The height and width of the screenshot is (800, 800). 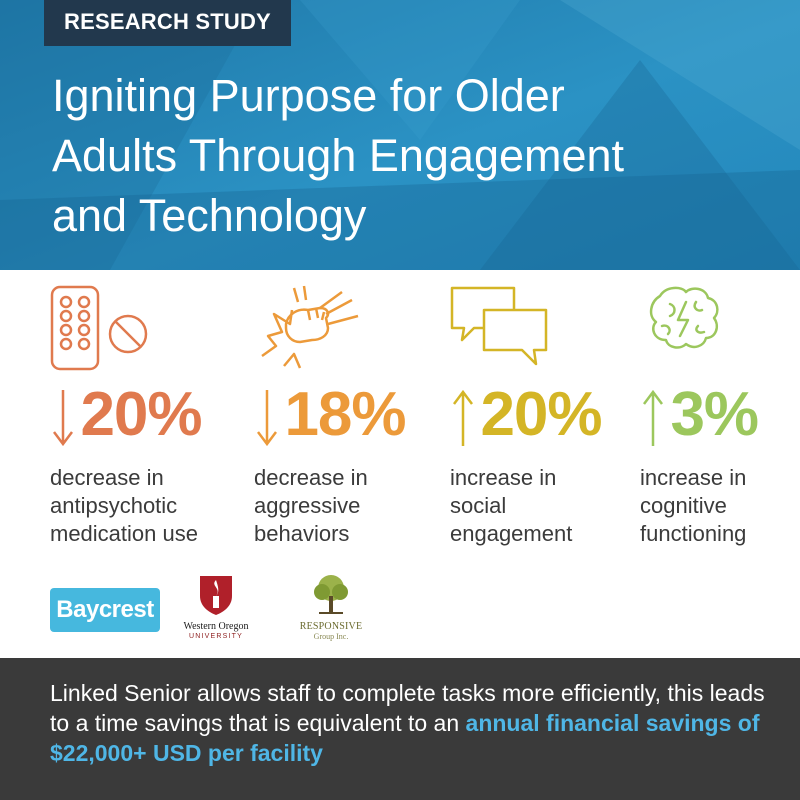 I want to click on chat-bubbles-icon, so click(x=499, y=326).